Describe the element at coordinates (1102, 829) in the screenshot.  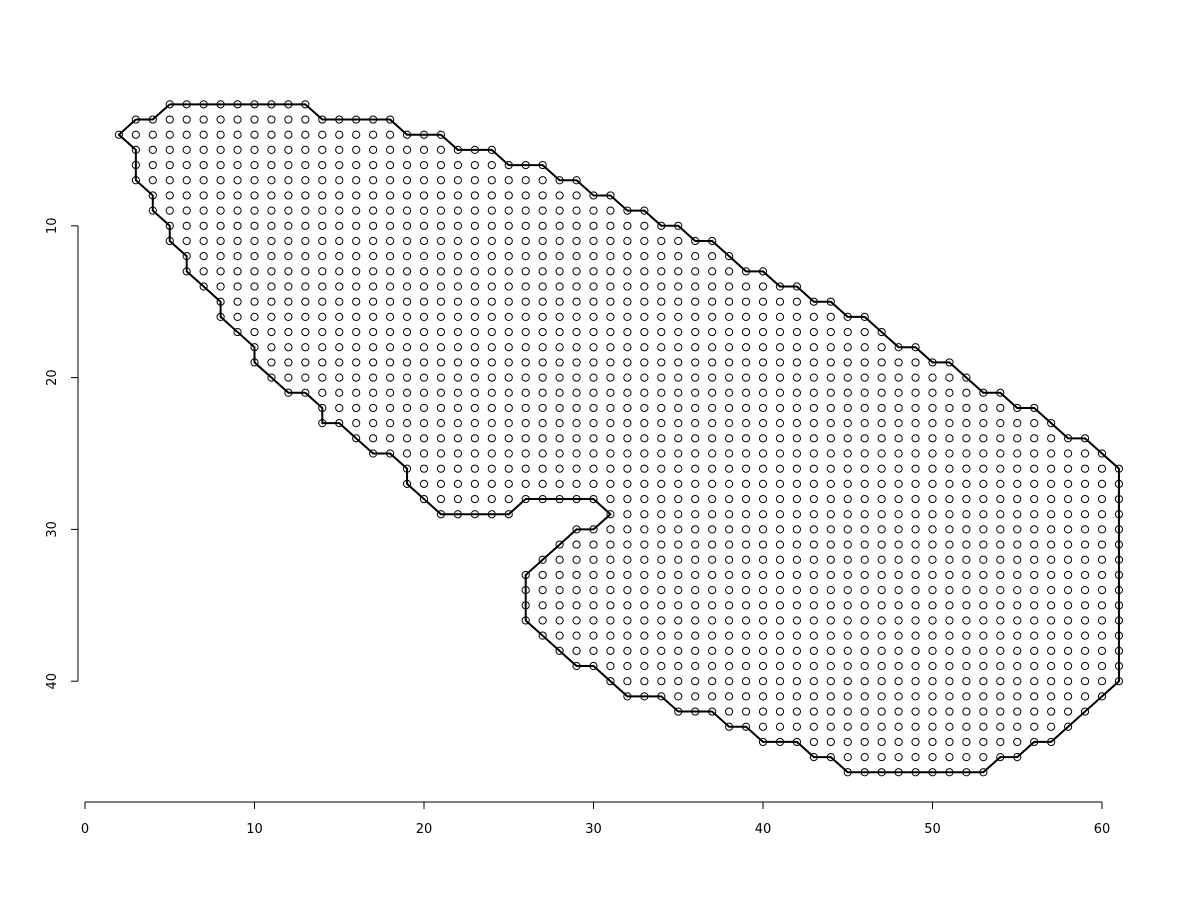
I see `x-tick-label: 60` at that location.